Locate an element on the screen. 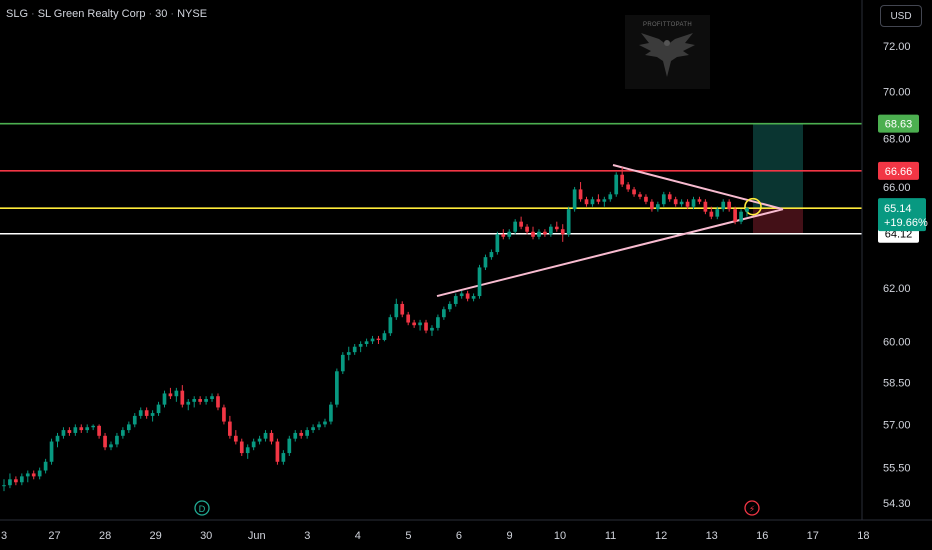  time-tick-label: 13 is located at coordinates (712, 536).